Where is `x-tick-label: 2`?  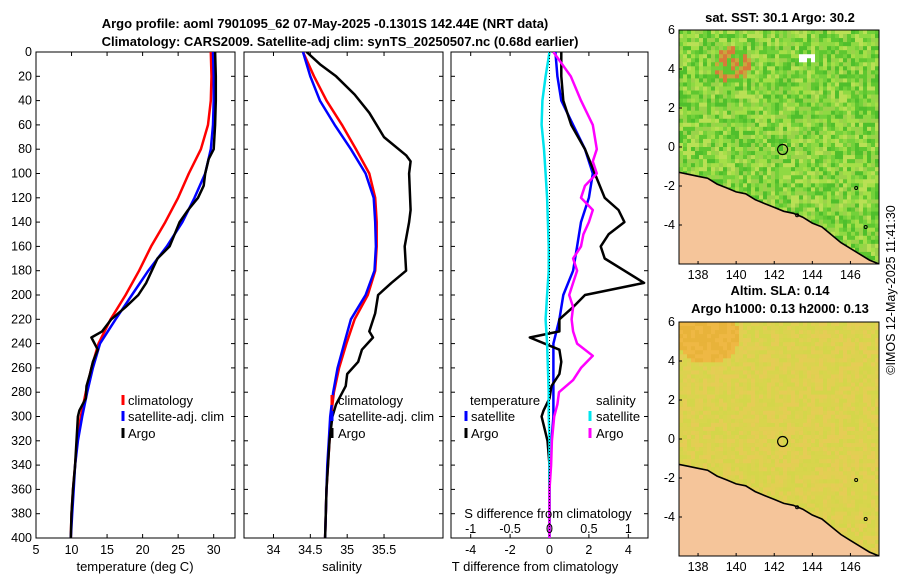 x-tick-label: 2 is located at coordinates (588, 550).